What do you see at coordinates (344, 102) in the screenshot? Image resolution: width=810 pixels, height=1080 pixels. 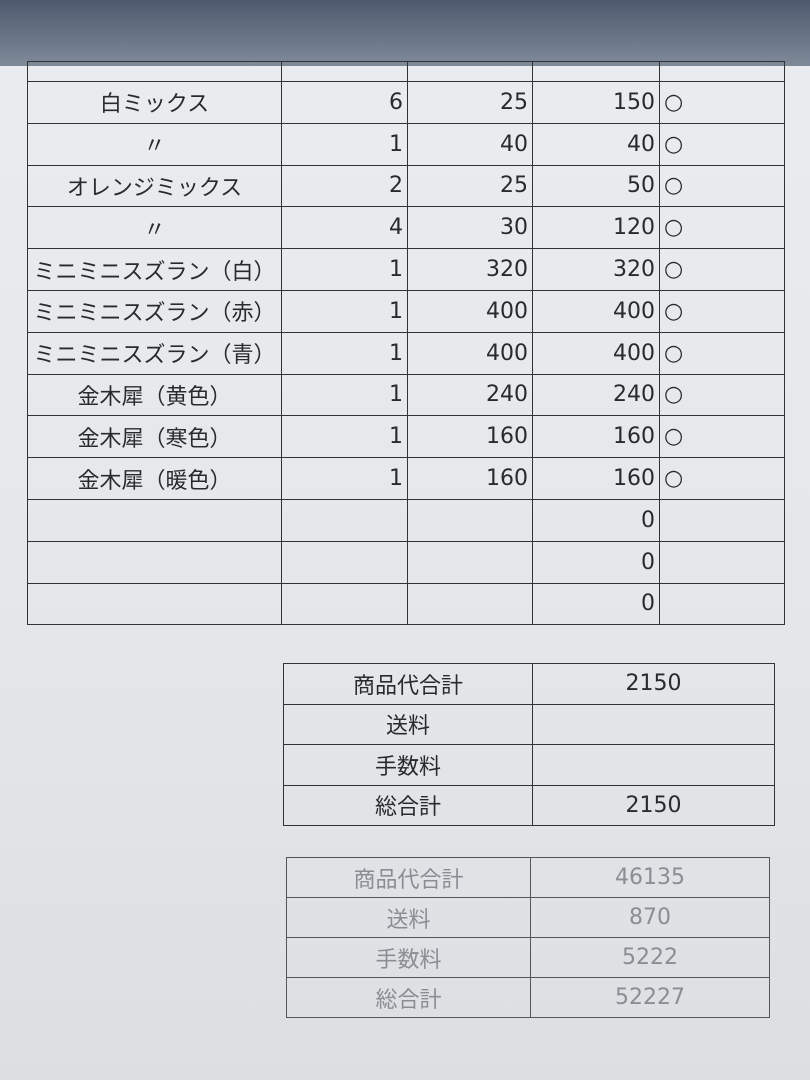 I see `cell: 6` at bounding box center [344, 102].